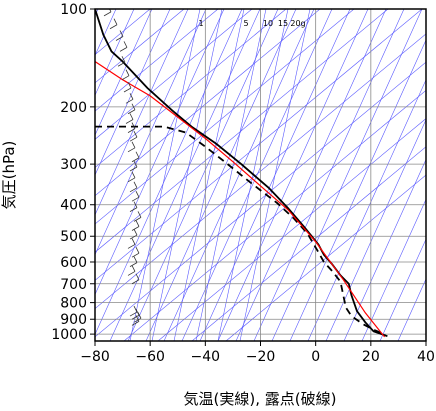  Describe the element at coordinates (268, 23) in the screenshot. I see `mixing-ratio-label: 10` at that location.